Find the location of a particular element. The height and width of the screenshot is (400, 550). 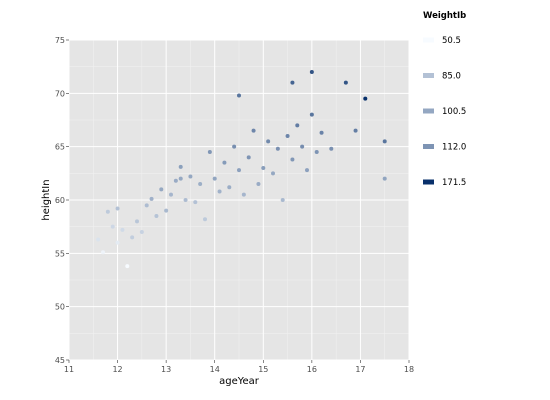

x-tick-label: 15 is located at coordinates (263, 369).